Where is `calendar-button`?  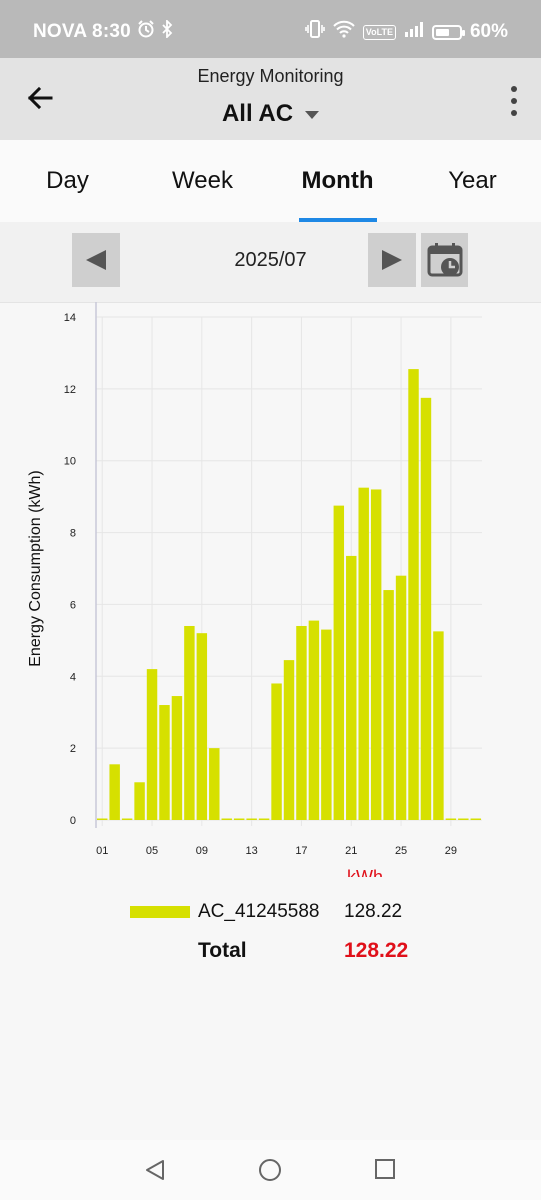
calendar-button is located at coordinates (444, 260).